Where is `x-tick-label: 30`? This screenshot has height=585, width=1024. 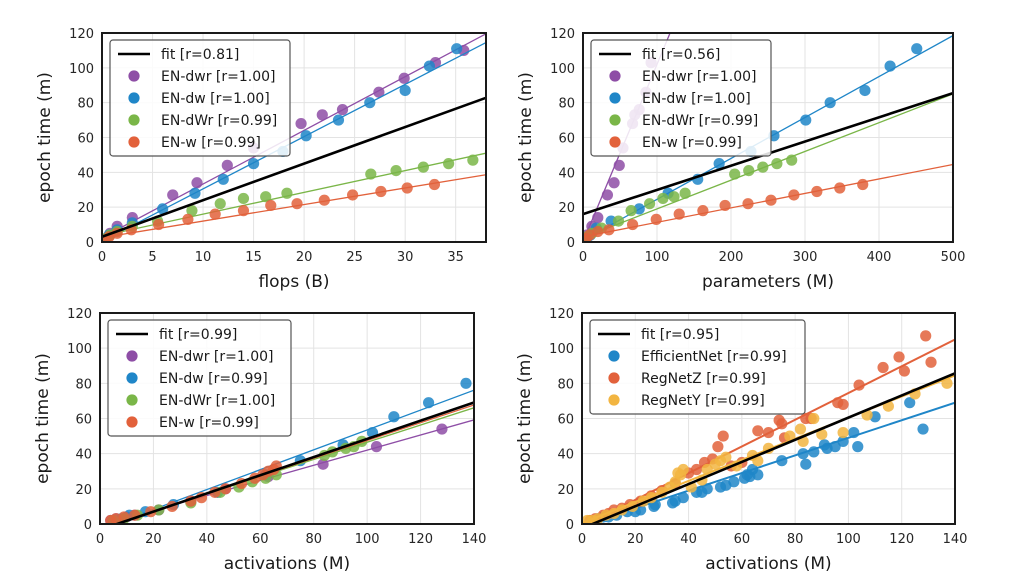 x-tick-label: 30 is located at coordinates (405, 257).